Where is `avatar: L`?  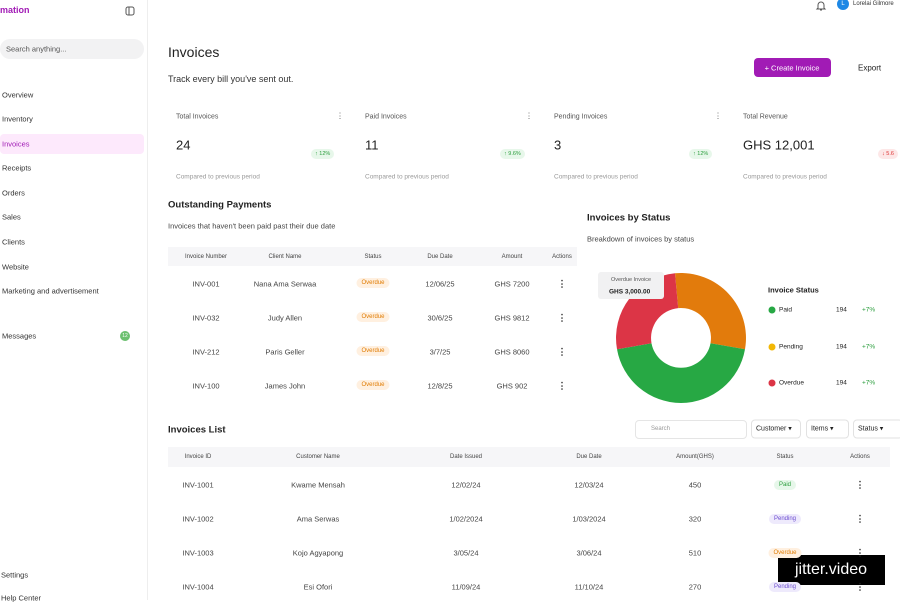 avatar: L is located at coordinates (843, 5).